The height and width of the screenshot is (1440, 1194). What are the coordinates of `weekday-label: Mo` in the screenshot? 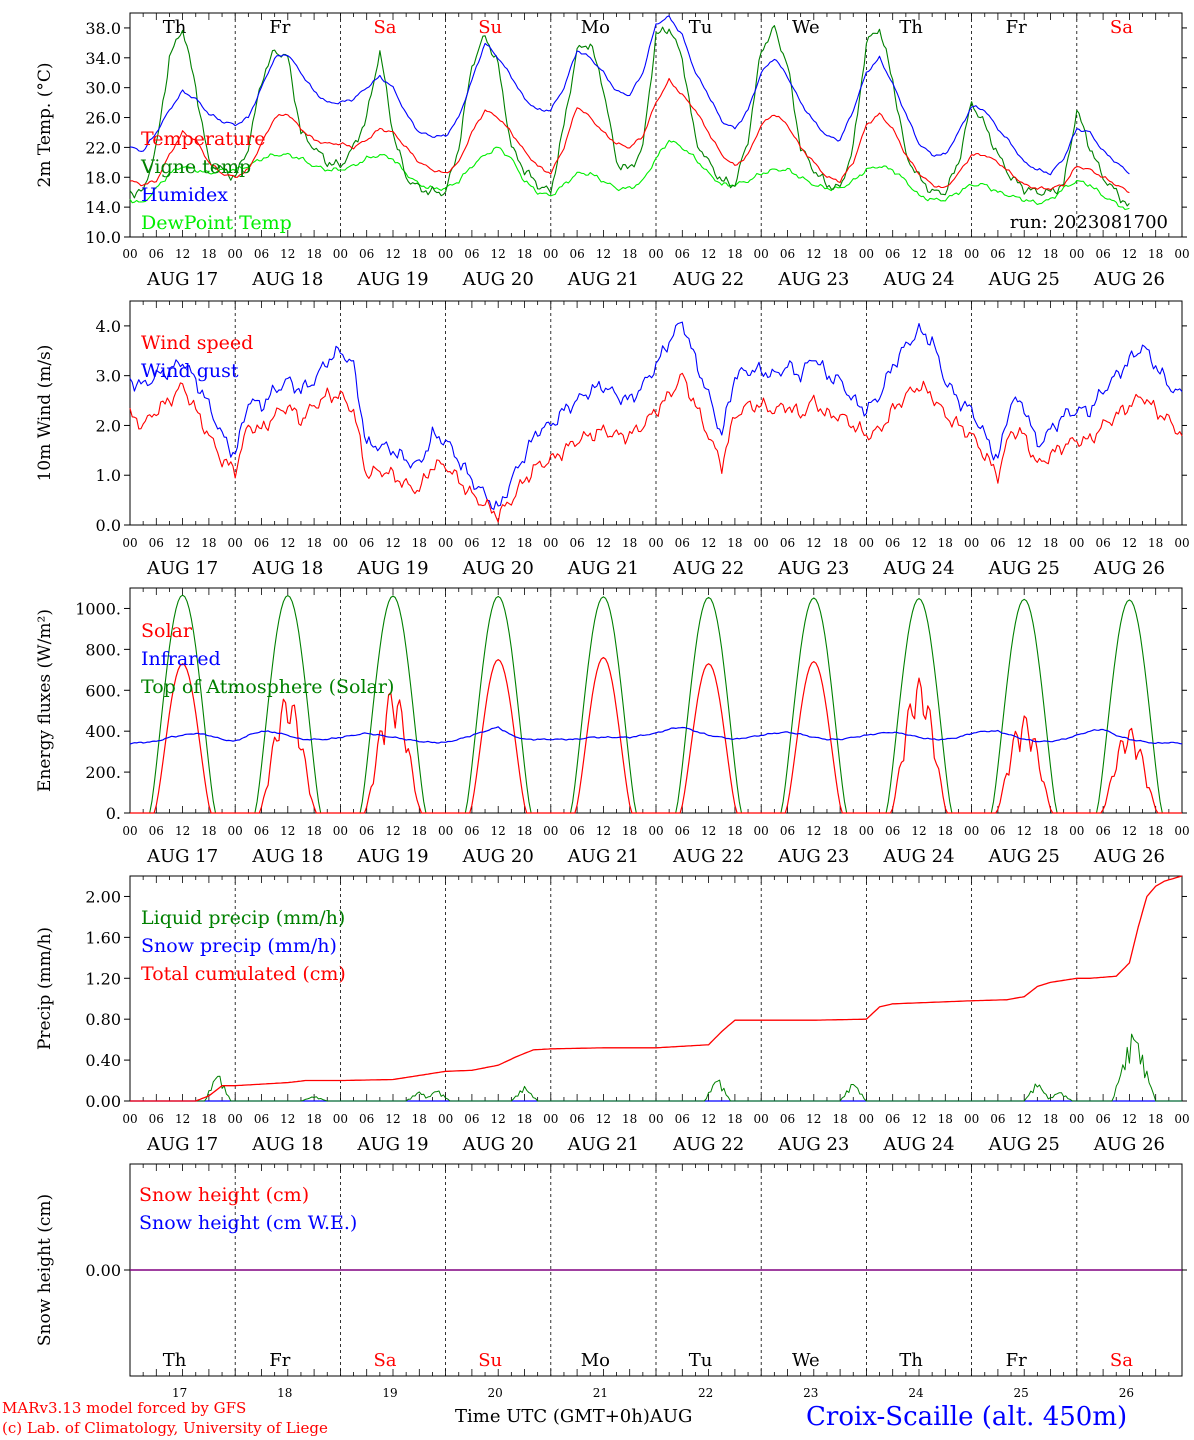 It's located at (595, 1360).